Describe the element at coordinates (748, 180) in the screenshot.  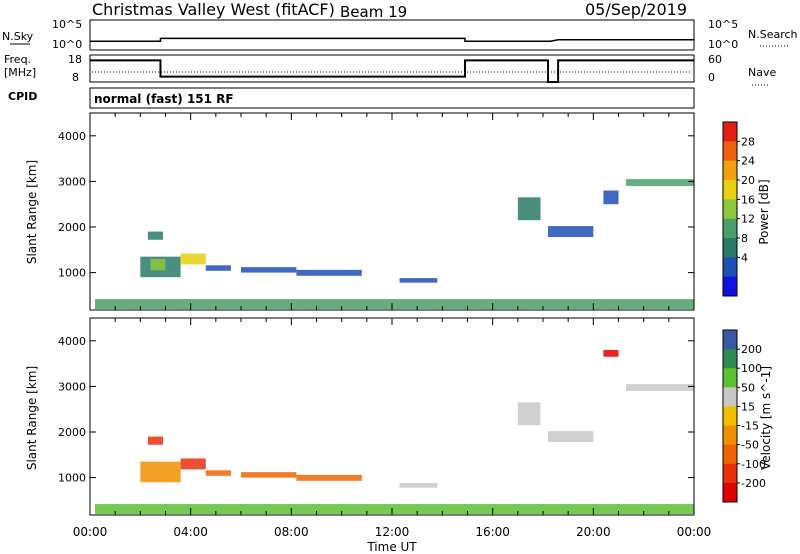
I see `power-cbar-tick-label: 20` at that location.